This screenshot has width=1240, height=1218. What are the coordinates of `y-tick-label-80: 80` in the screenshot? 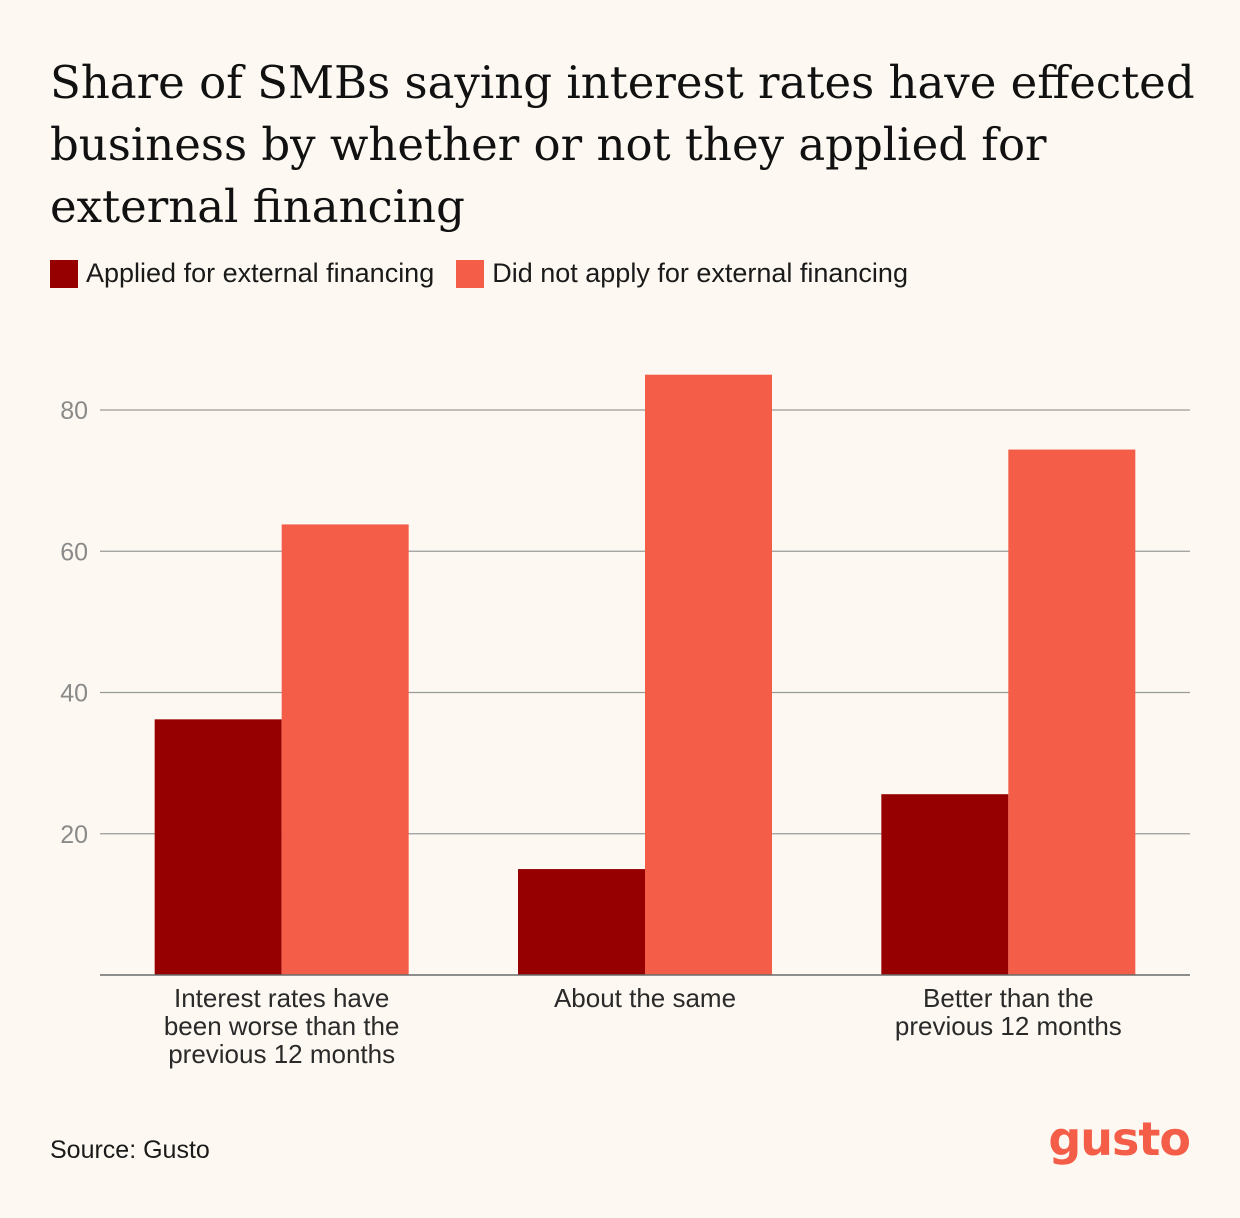 It's located at (74, 411).